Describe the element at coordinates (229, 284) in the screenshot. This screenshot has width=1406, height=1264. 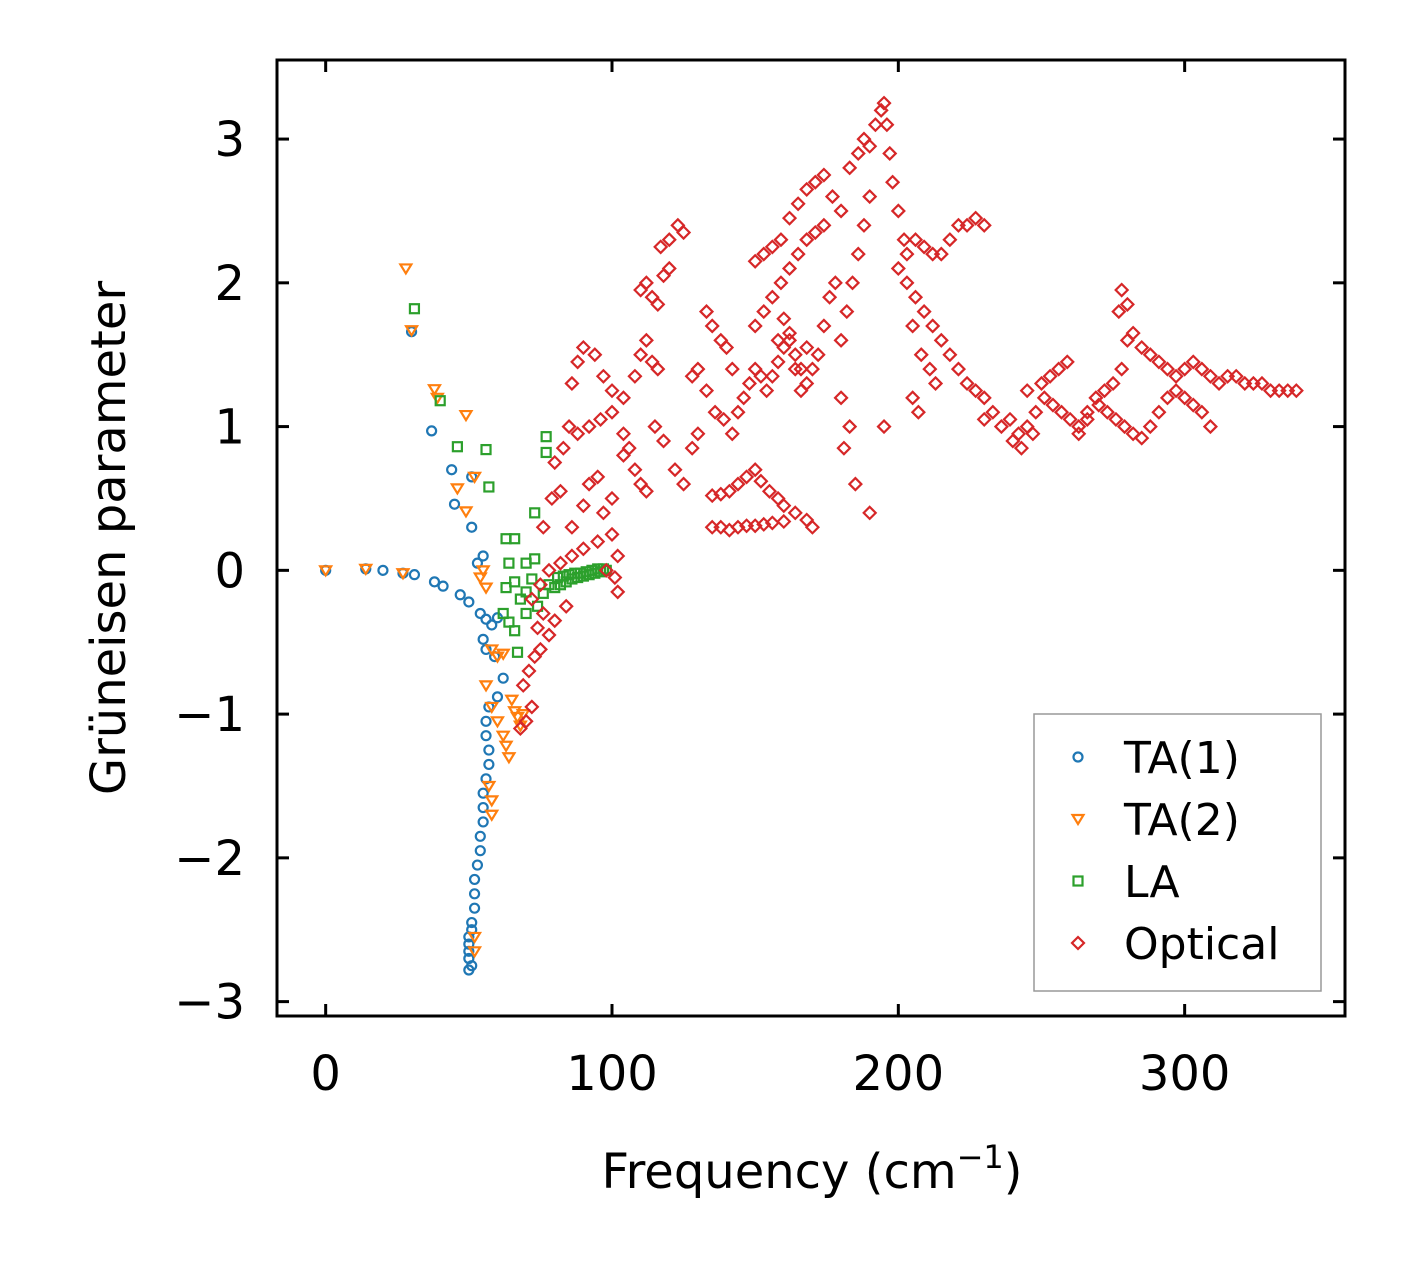
I see `y-tick-label: 2` at that location.